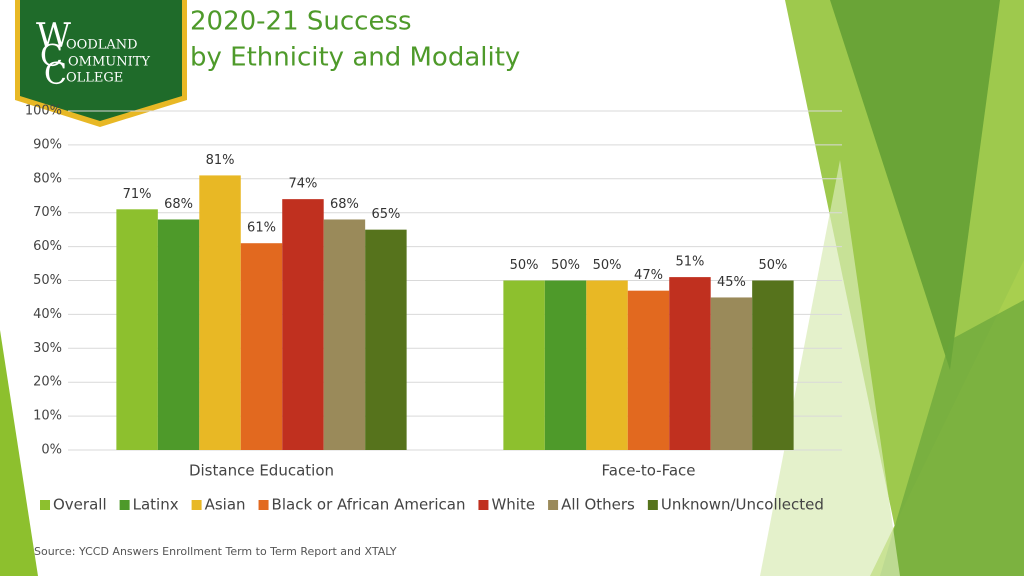  What do you see at coordinates (47, 416) in the screenshot?
I see `y-tick-label: 10%` at bounding box center [47, 416].